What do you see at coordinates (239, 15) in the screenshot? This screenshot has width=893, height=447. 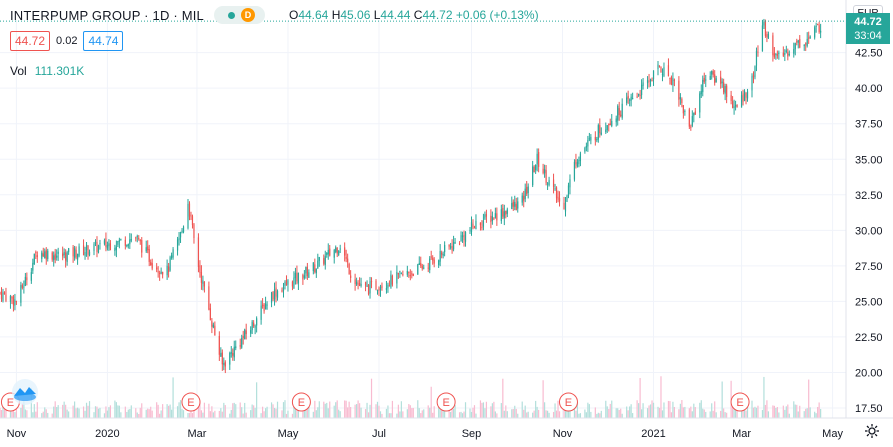 I see `market-status-pill: D` at bounding box center [239, 15].